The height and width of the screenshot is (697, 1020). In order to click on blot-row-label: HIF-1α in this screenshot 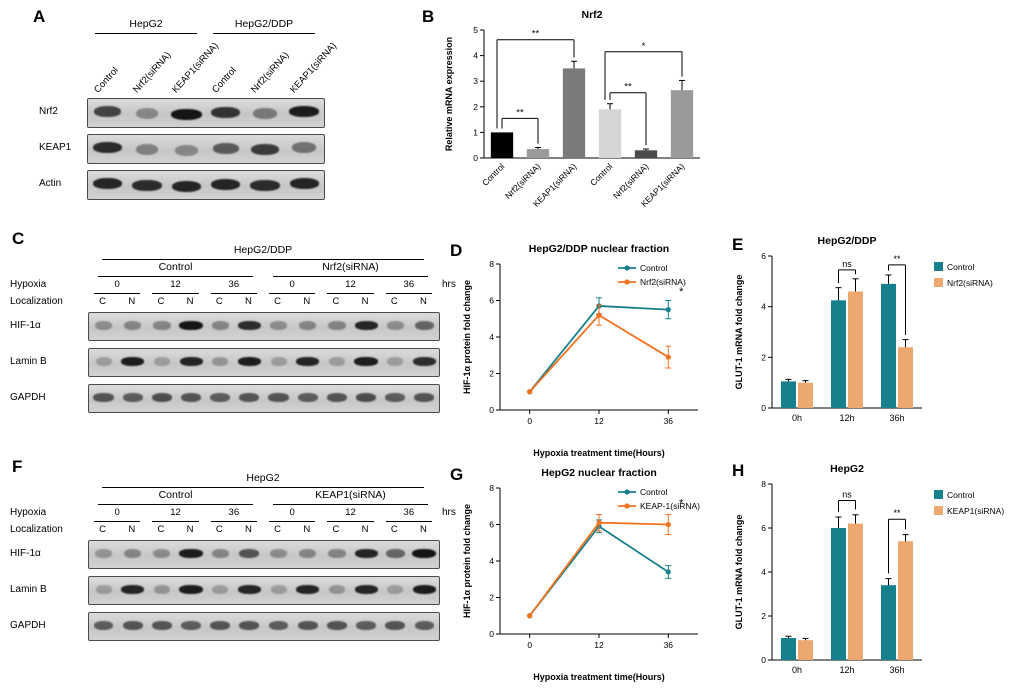, I will do `click(25, 553)`.